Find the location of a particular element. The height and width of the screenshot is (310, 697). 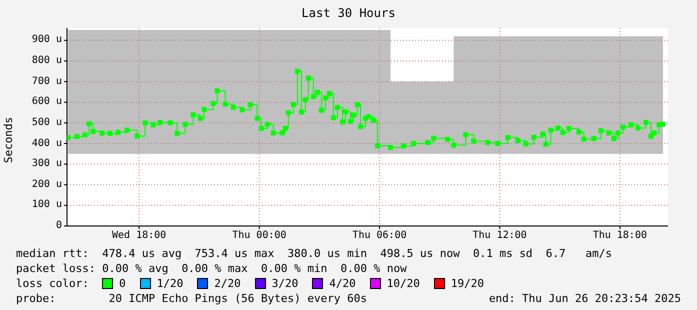

legend-label: 0 is located at coordinates (122, 283).